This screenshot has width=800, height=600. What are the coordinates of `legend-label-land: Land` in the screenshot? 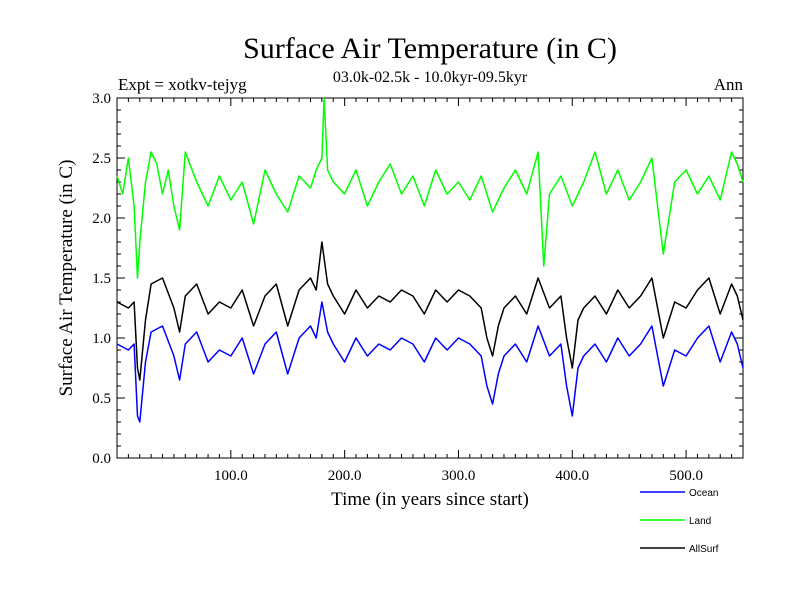 It's located at (700, 521).